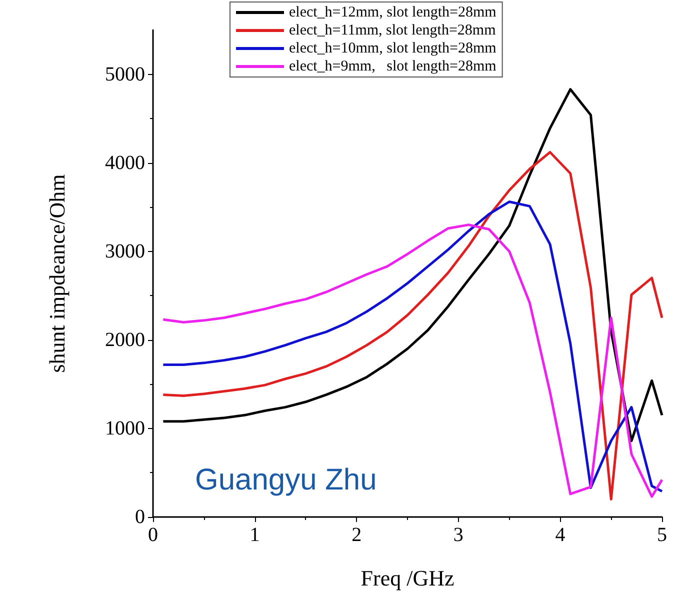  What do you see at coordinates (393, 48) in the screenshot?
I see `legend-label: elect_h=10mm, slot length=28mm` at bounding box center [393, 48].